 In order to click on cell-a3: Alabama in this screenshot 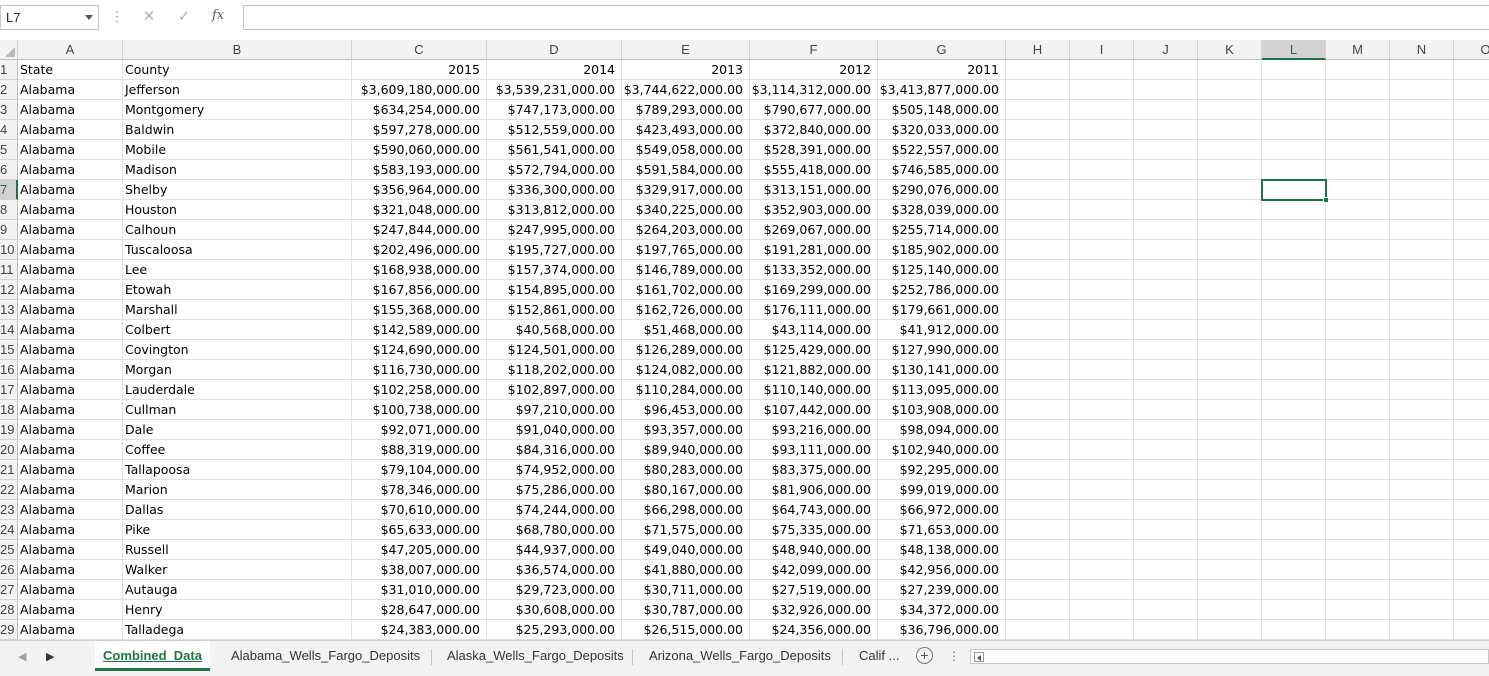, I will do `click(70, 110)`.